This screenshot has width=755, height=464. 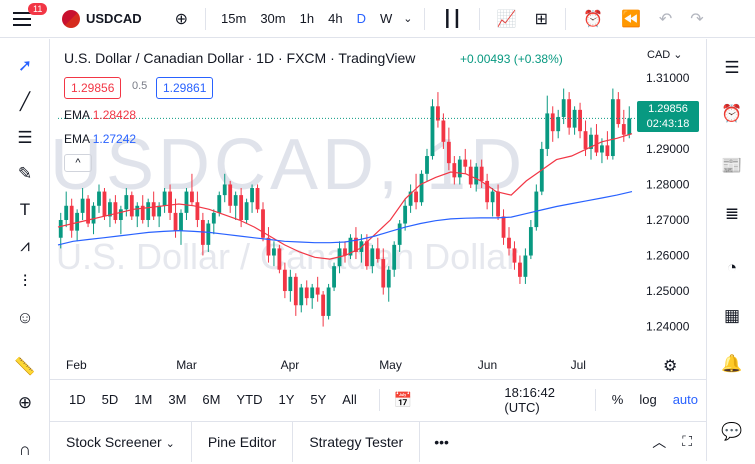 I want to click on interval-15m: 15m, so click(x=234, y=18).